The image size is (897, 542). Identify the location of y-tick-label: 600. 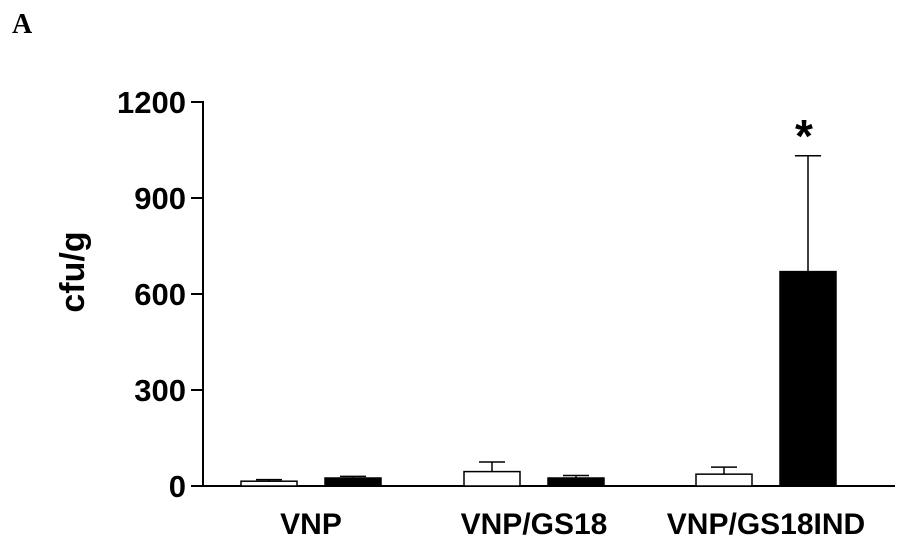
(160, 294).